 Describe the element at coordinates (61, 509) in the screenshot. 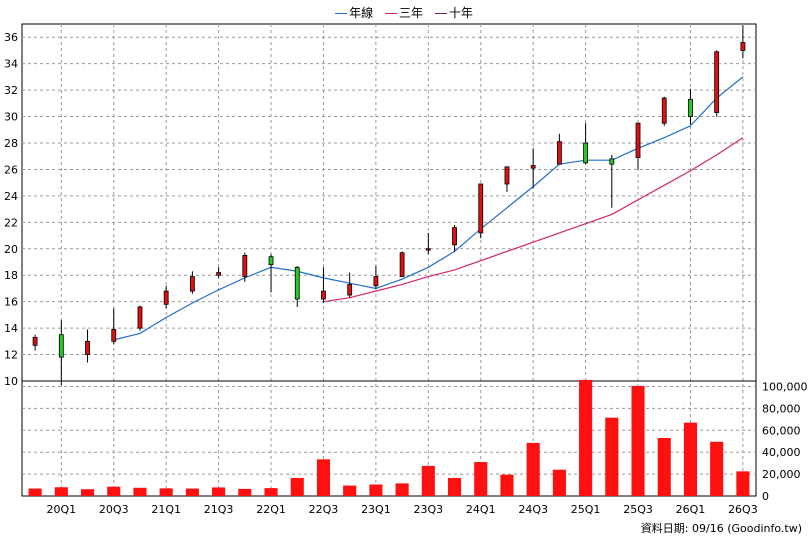

I see `x-tick-label: 20Q1` at that location.